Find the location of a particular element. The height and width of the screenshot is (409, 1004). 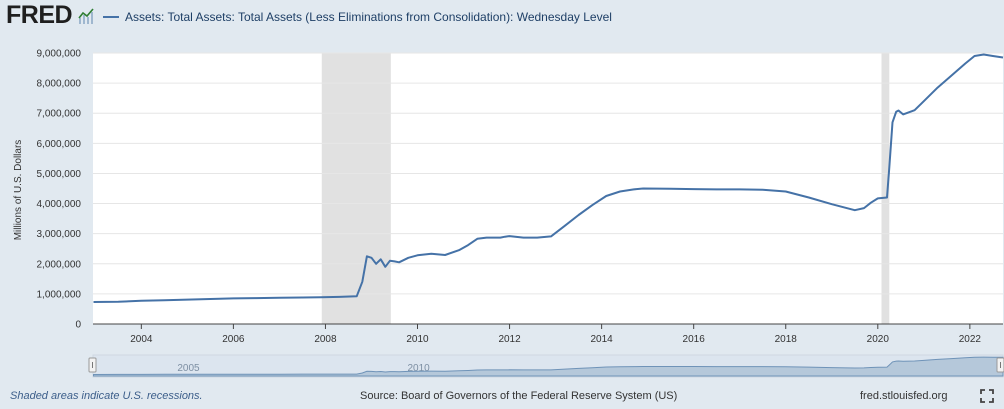

navigator-series-area is located at coordinates (548, 366).